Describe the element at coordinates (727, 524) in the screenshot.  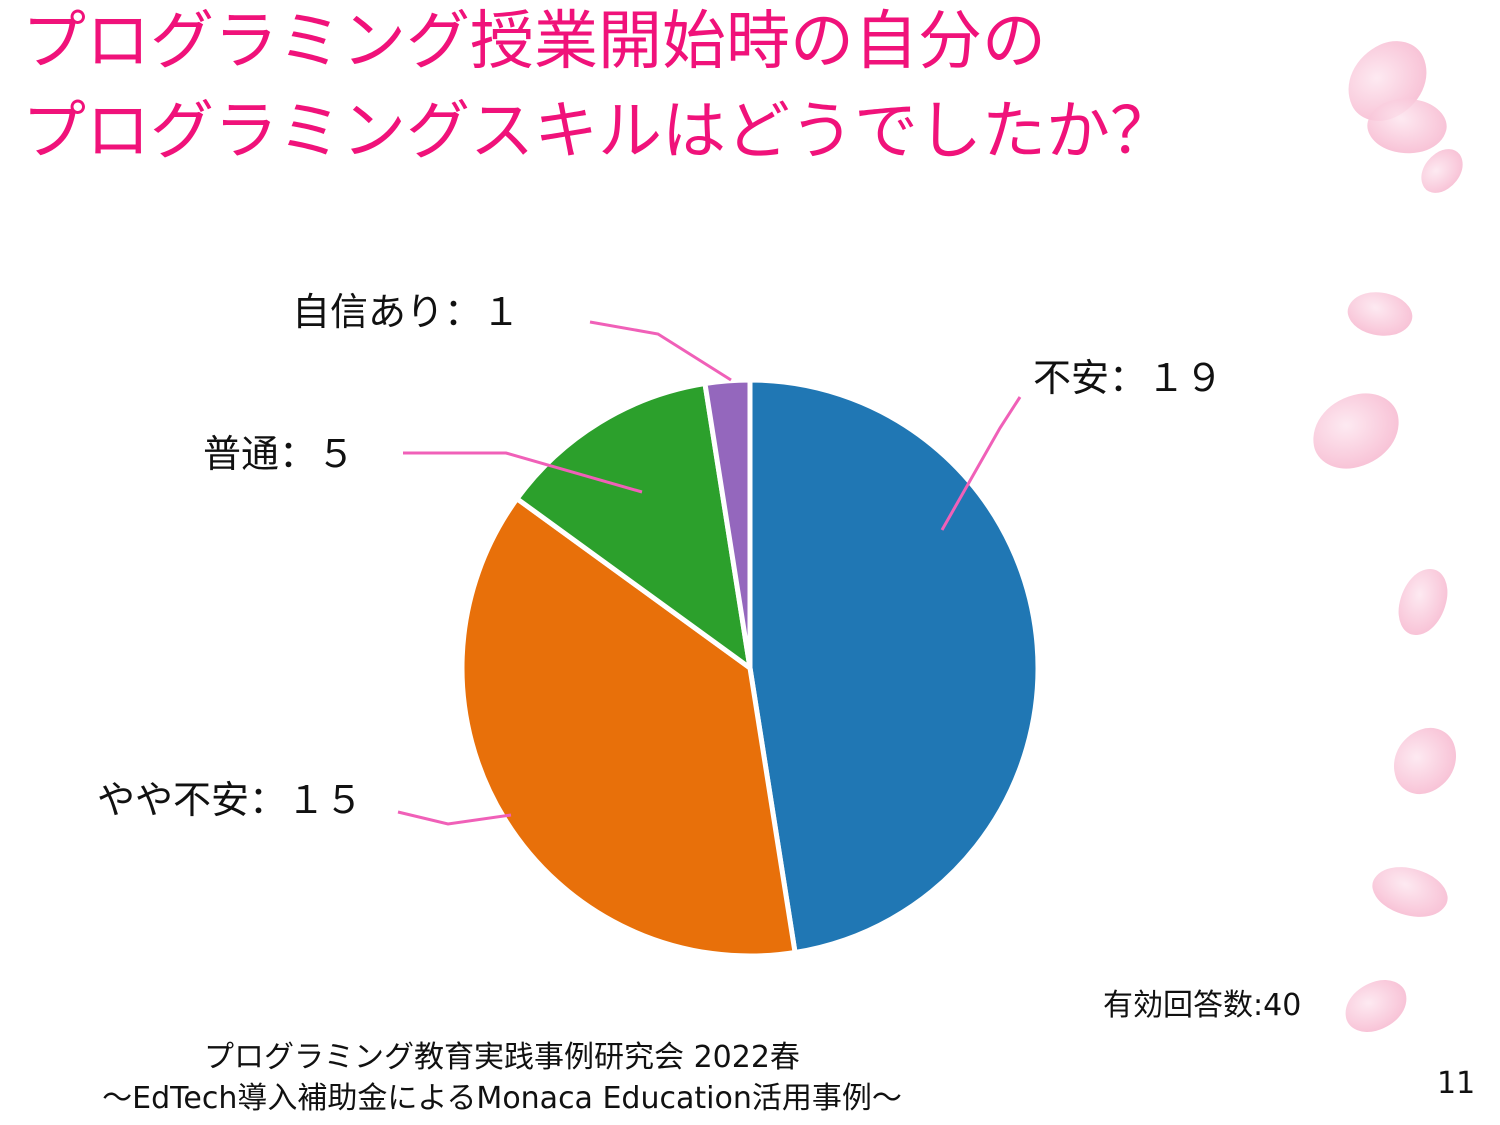
I see `pie-slice-jishin-ari` at that location.